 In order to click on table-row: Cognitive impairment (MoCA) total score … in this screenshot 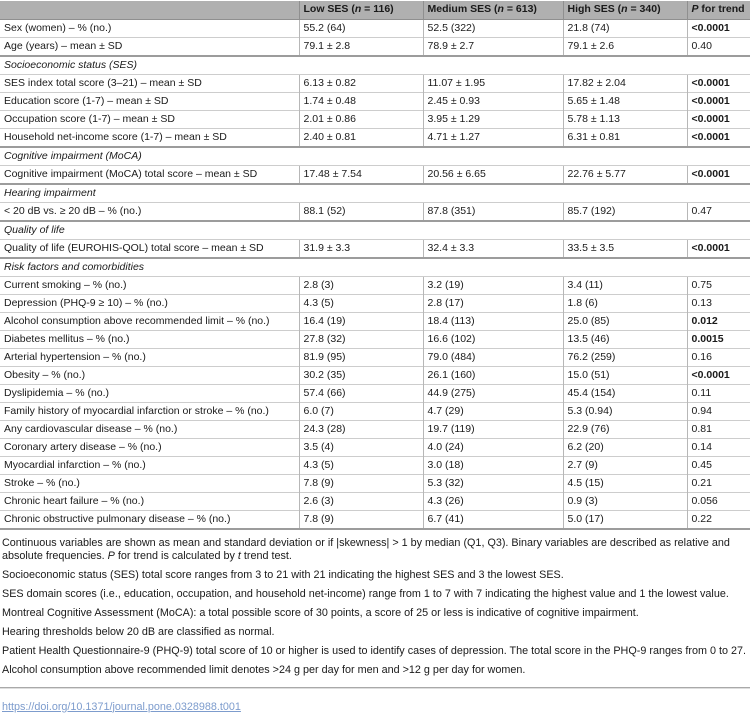, I will do `click(375, 174)`.